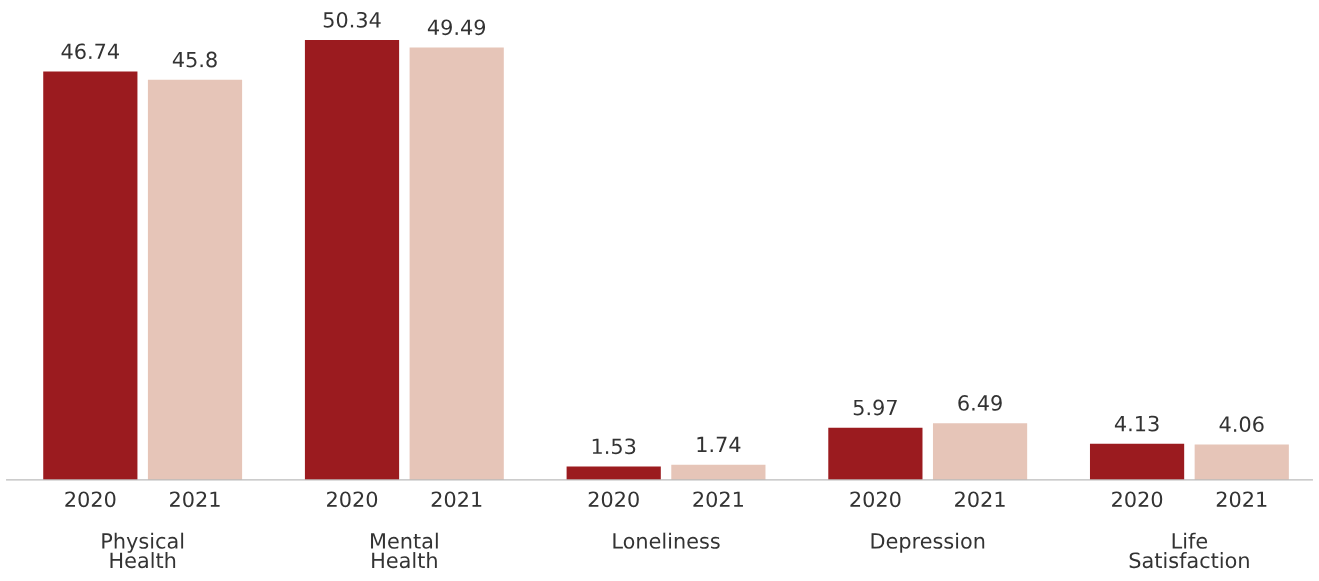 This screenshot has height=581, width=1319. What do you see at coordinates (90, 51) in the screenshot?
I see `data-label: 46.74` at bounding box center [90, 51].